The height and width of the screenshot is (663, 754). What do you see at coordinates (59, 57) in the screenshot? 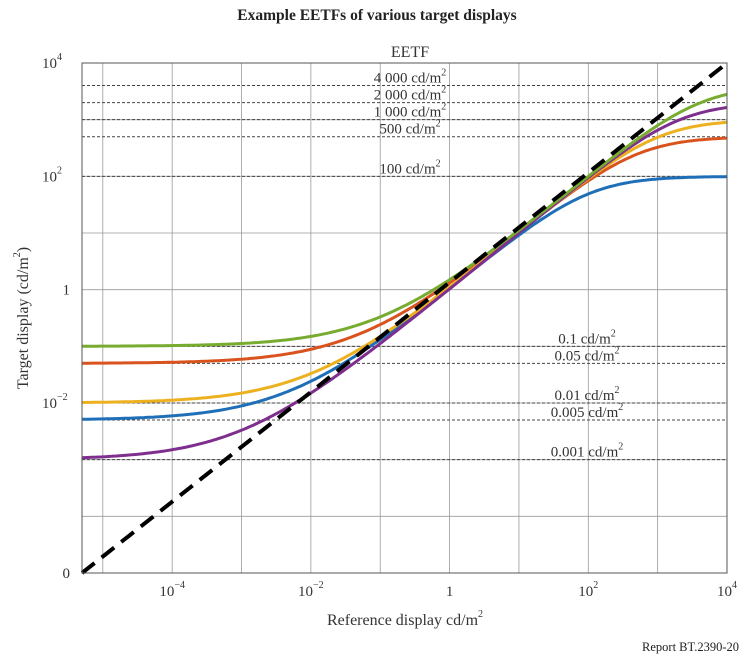
I see `y-tick-exponent: 4` at bounding box center [59, 57].